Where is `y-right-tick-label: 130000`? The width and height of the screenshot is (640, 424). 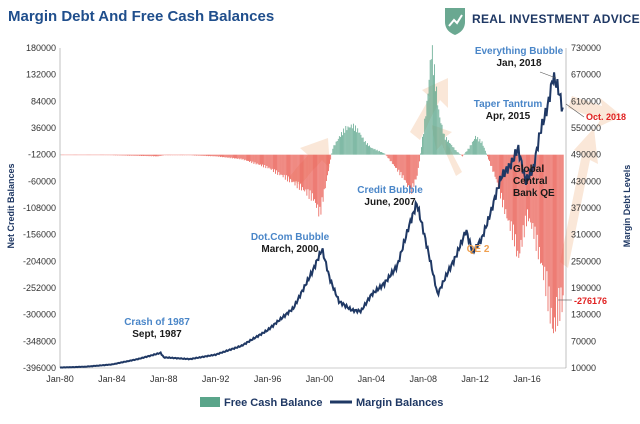 y-right-tick-label: 130000 is located at coordinates (586, 315).